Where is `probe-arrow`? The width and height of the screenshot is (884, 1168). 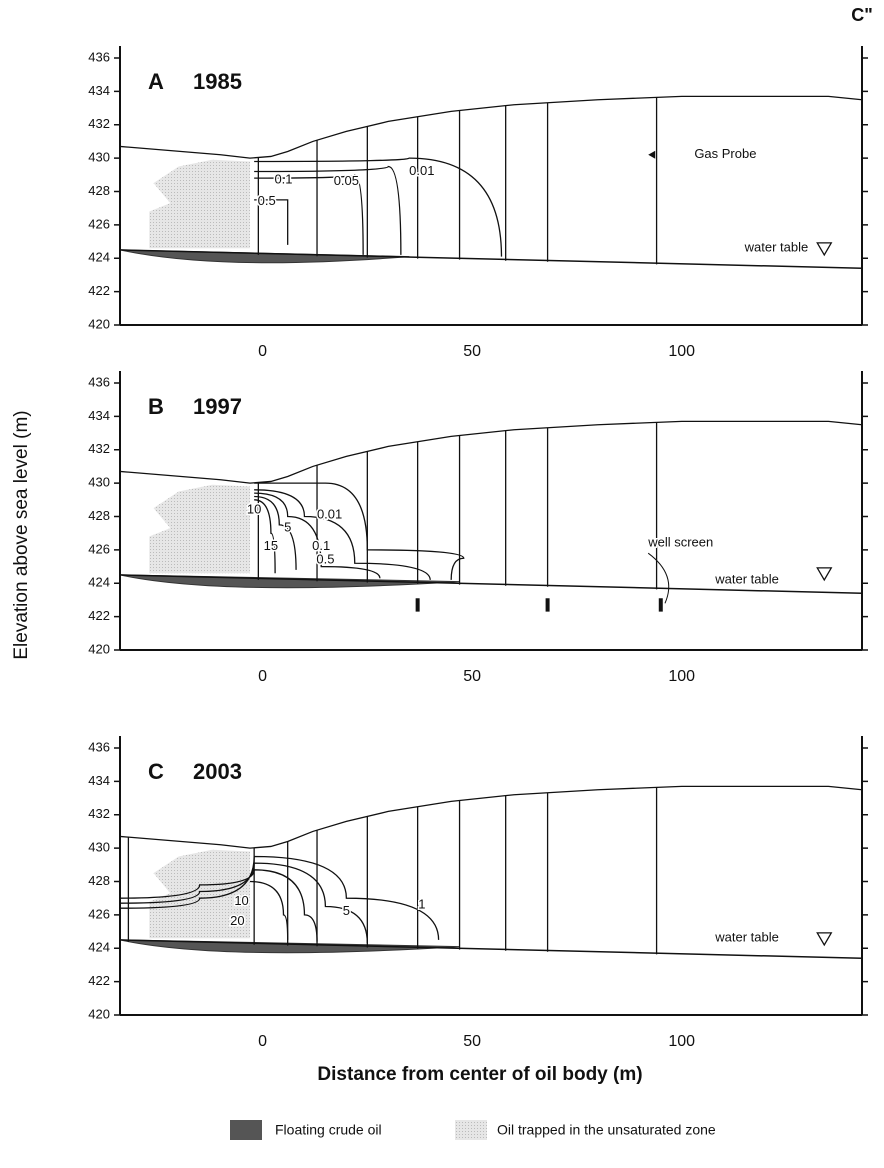
probe-arrow is located at coordinates (652, 154).